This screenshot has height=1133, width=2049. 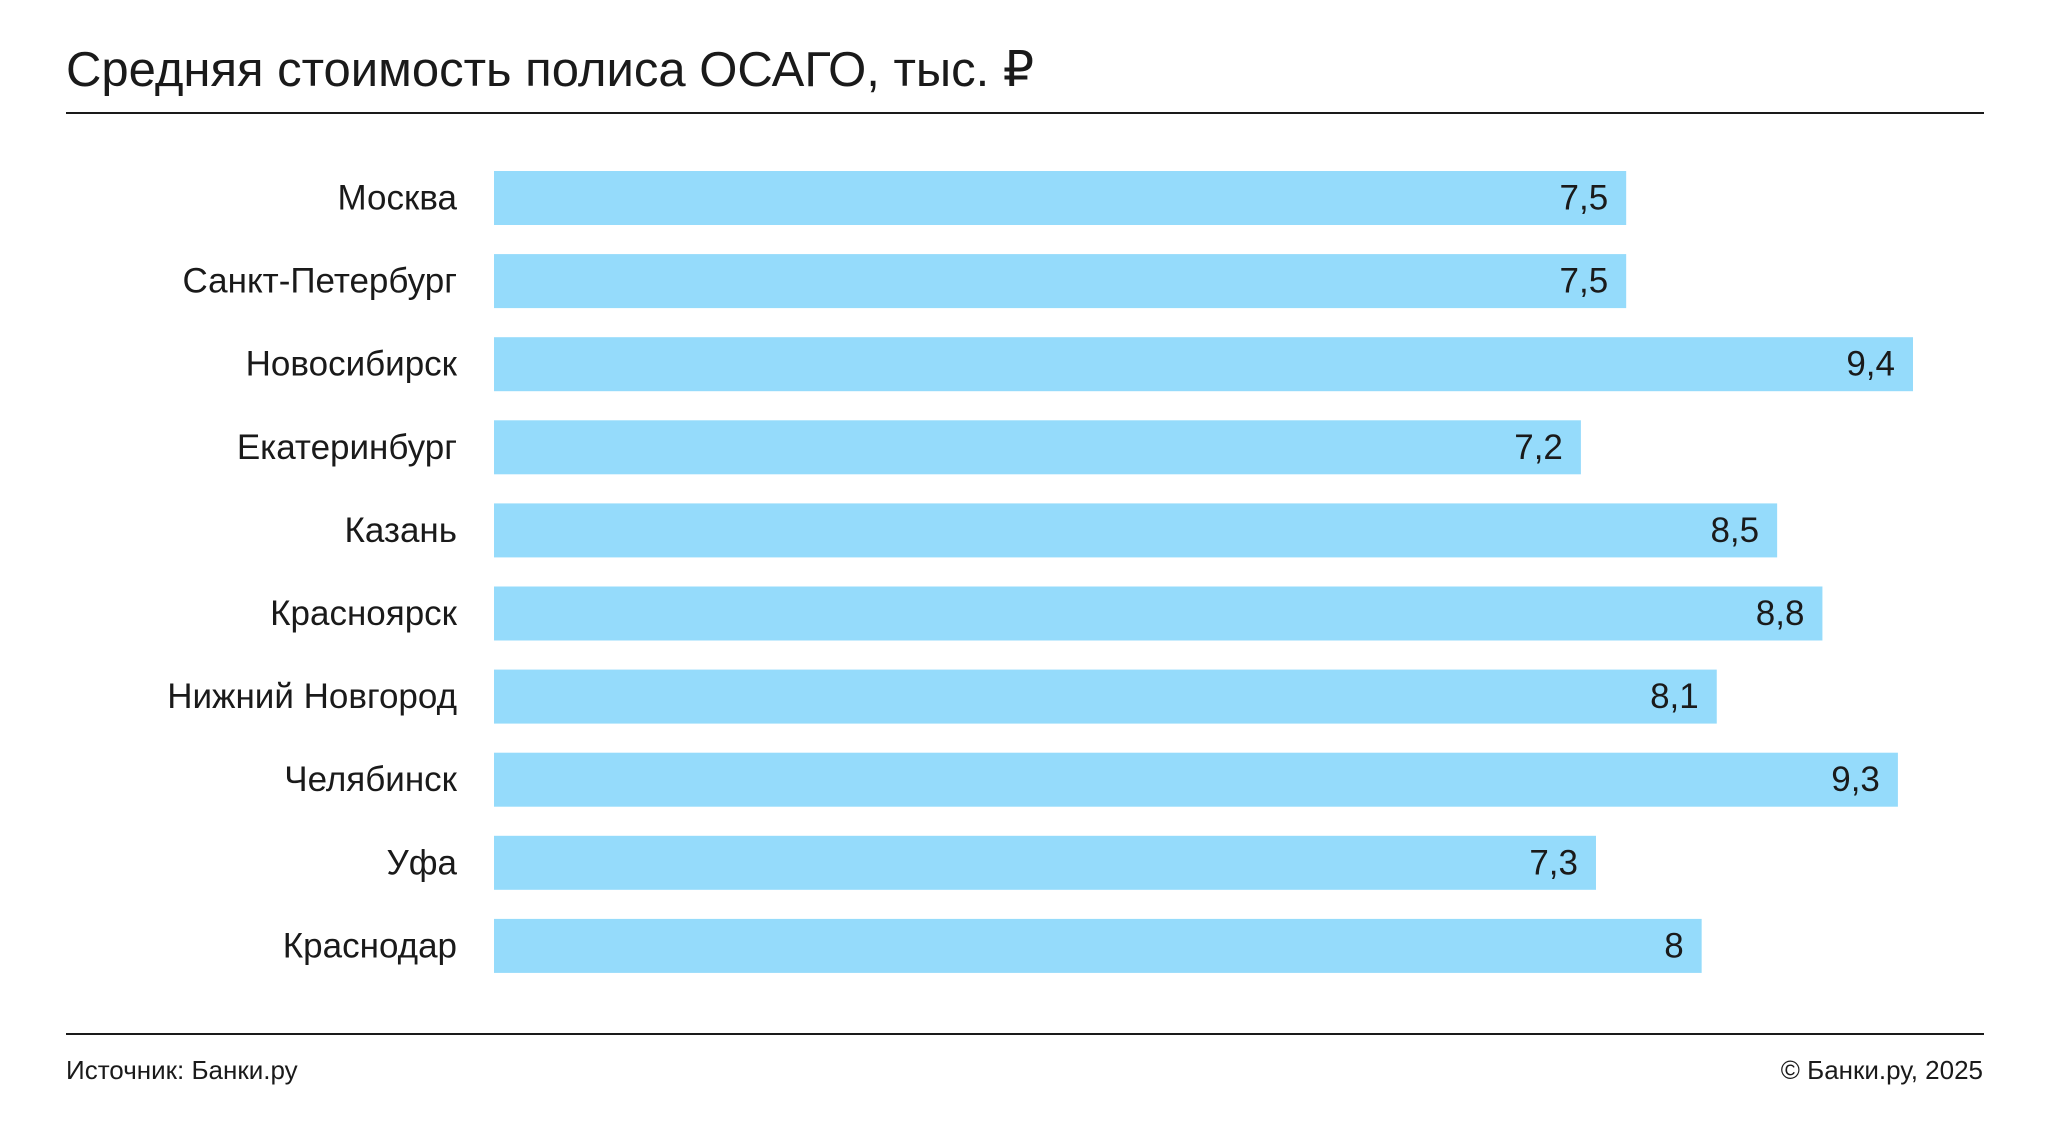 I want to click on bar-row: Челябинск 9,3, so click(x=1091, y=779).